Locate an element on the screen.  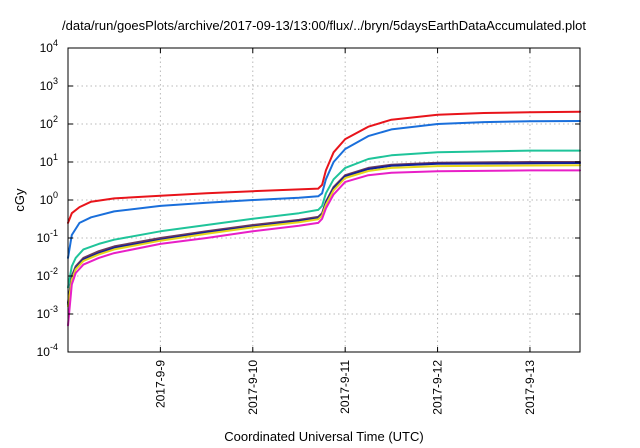
y-tick-label: 10³ is located at coordinates (49, 84).